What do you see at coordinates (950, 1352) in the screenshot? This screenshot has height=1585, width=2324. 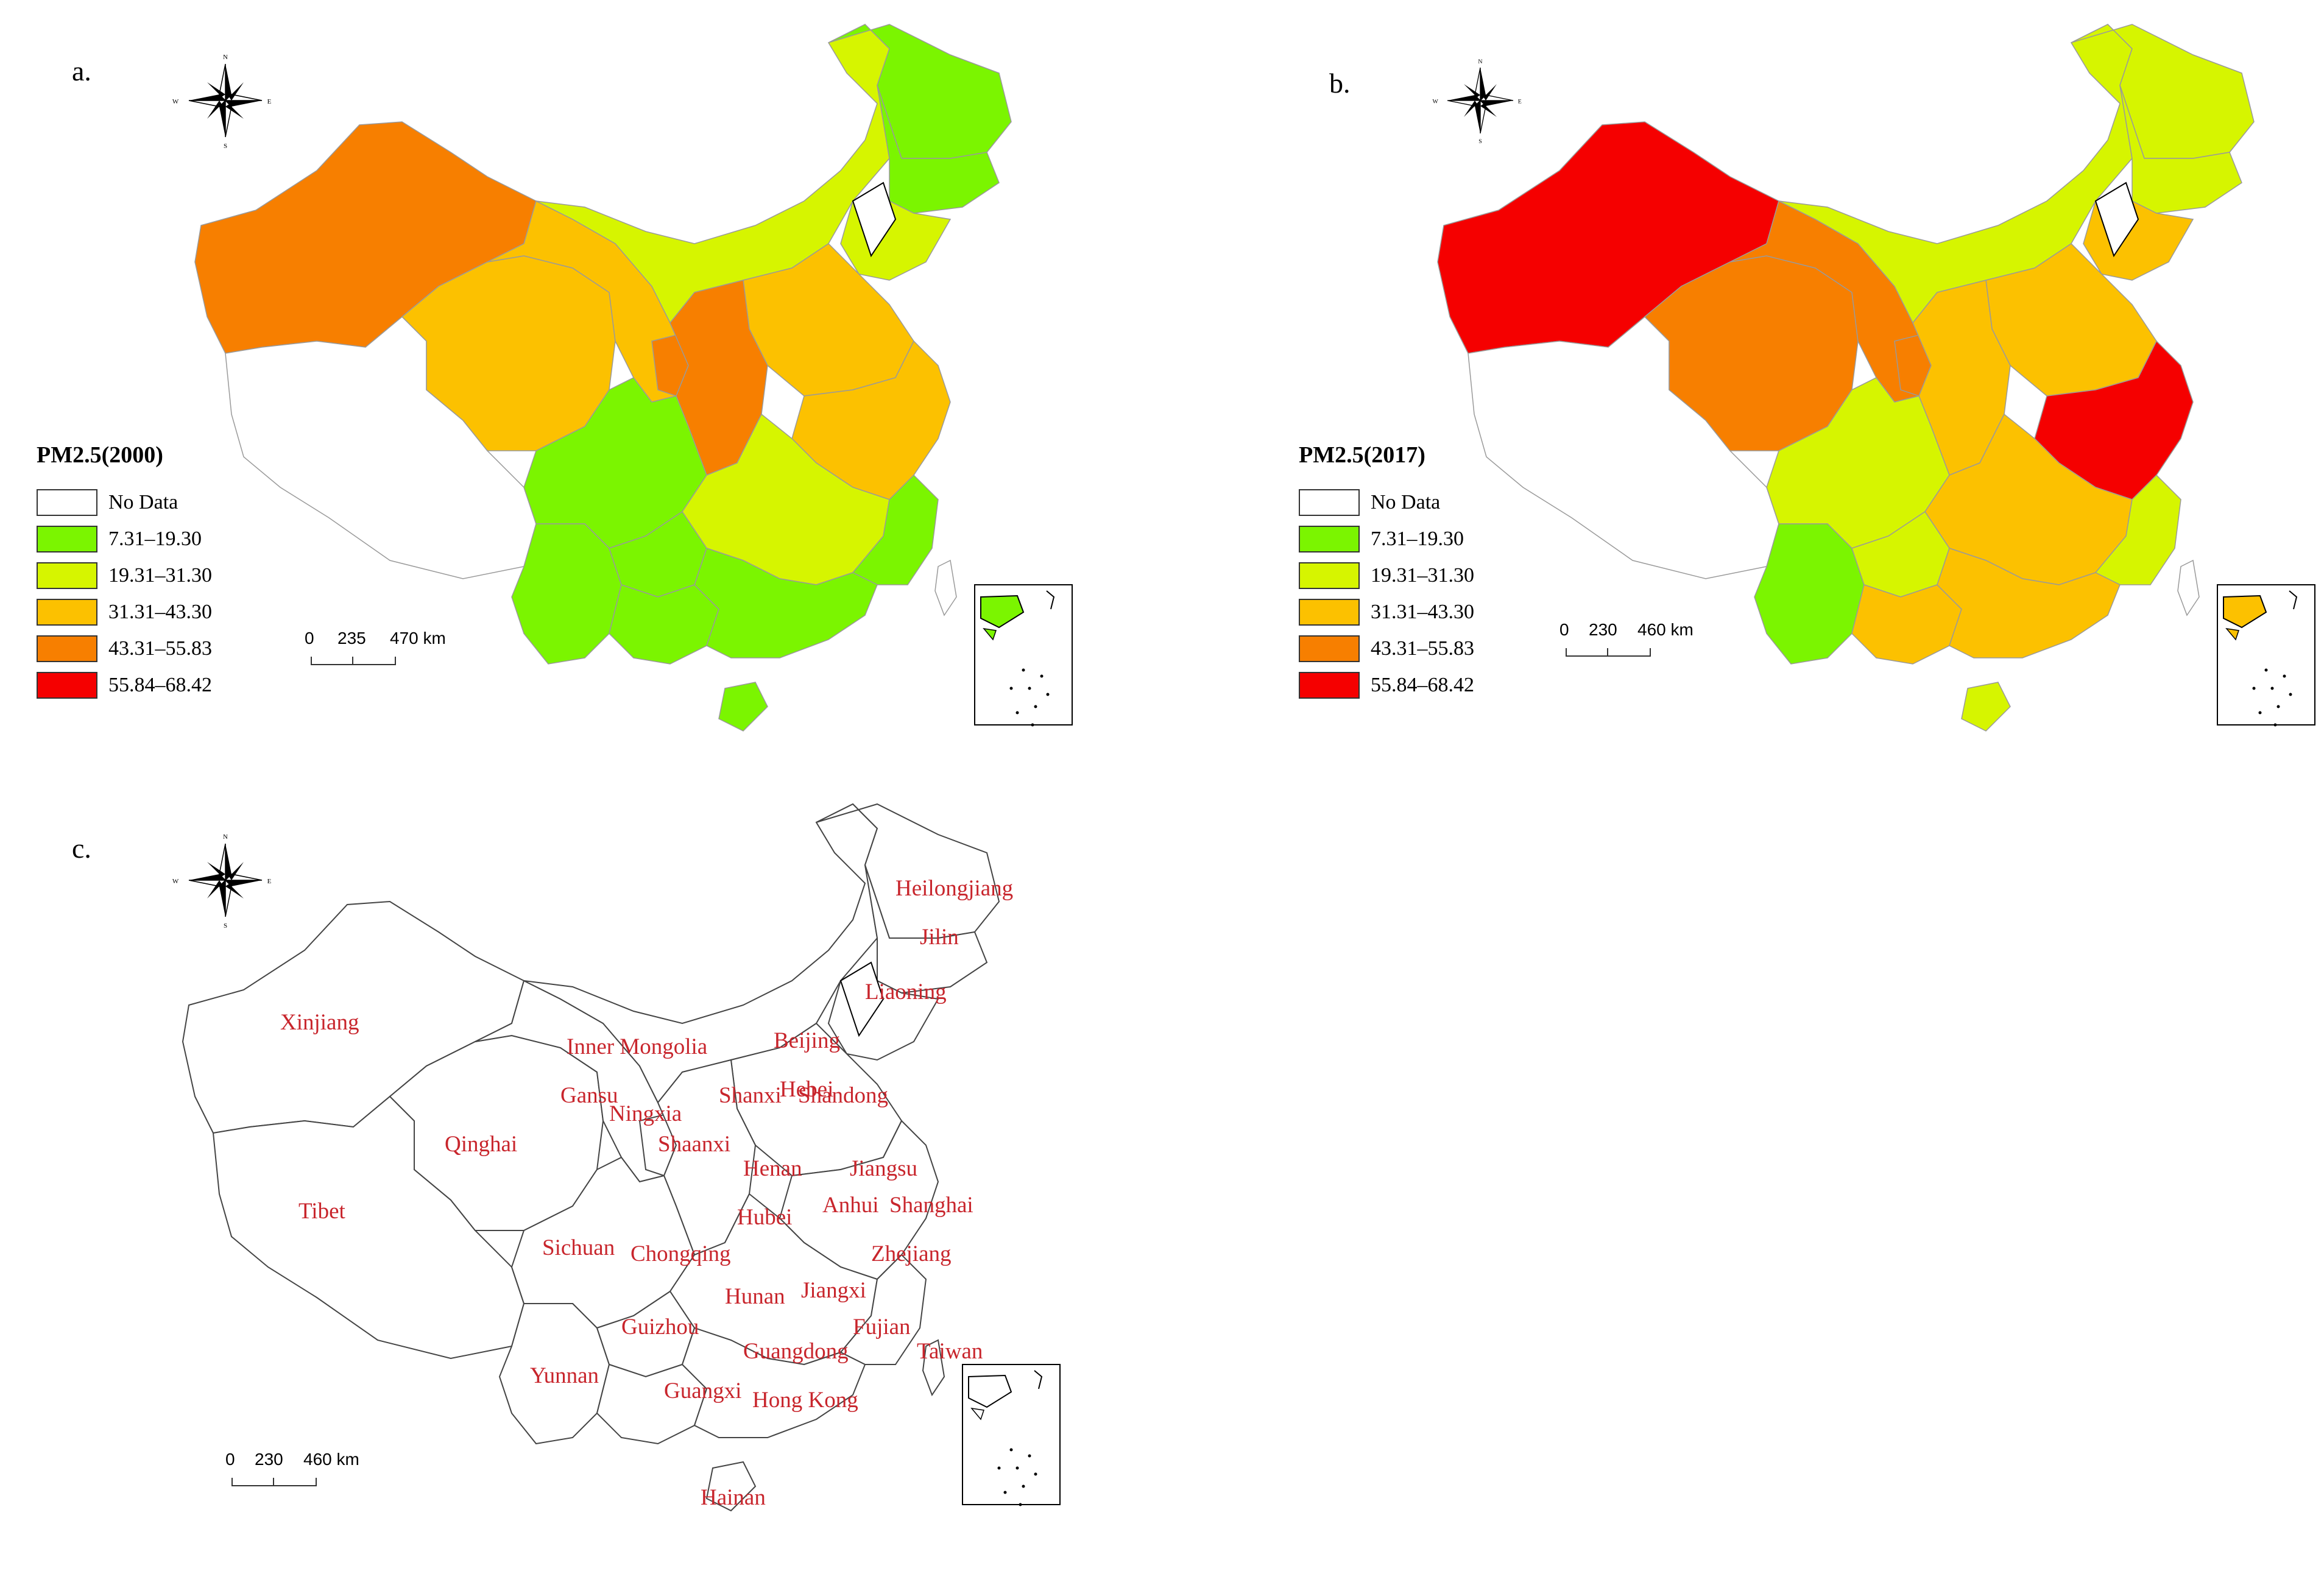 I see `province-label: Taiwan` at bounding box center [950, 1352].